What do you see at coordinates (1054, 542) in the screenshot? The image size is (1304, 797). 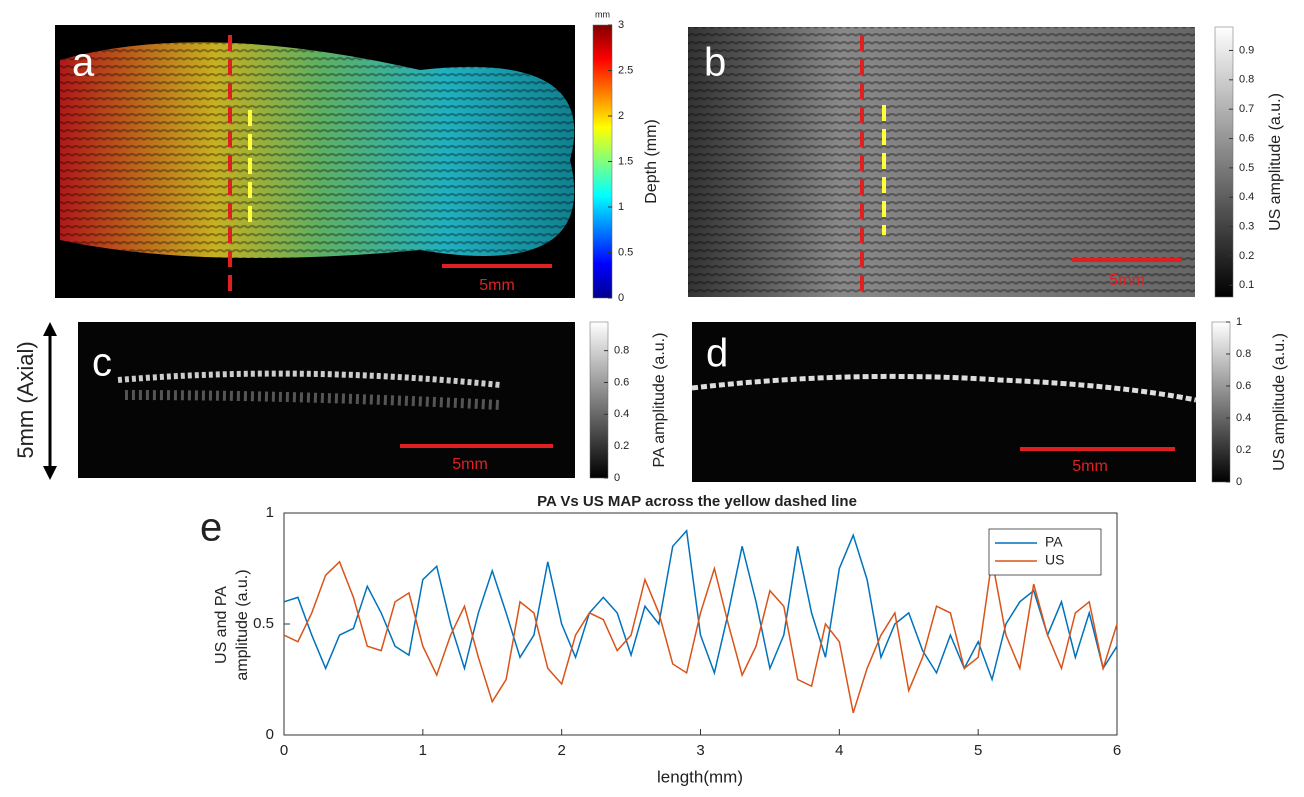 I see `legend-label: PA` at bounding box center [1054, 542].